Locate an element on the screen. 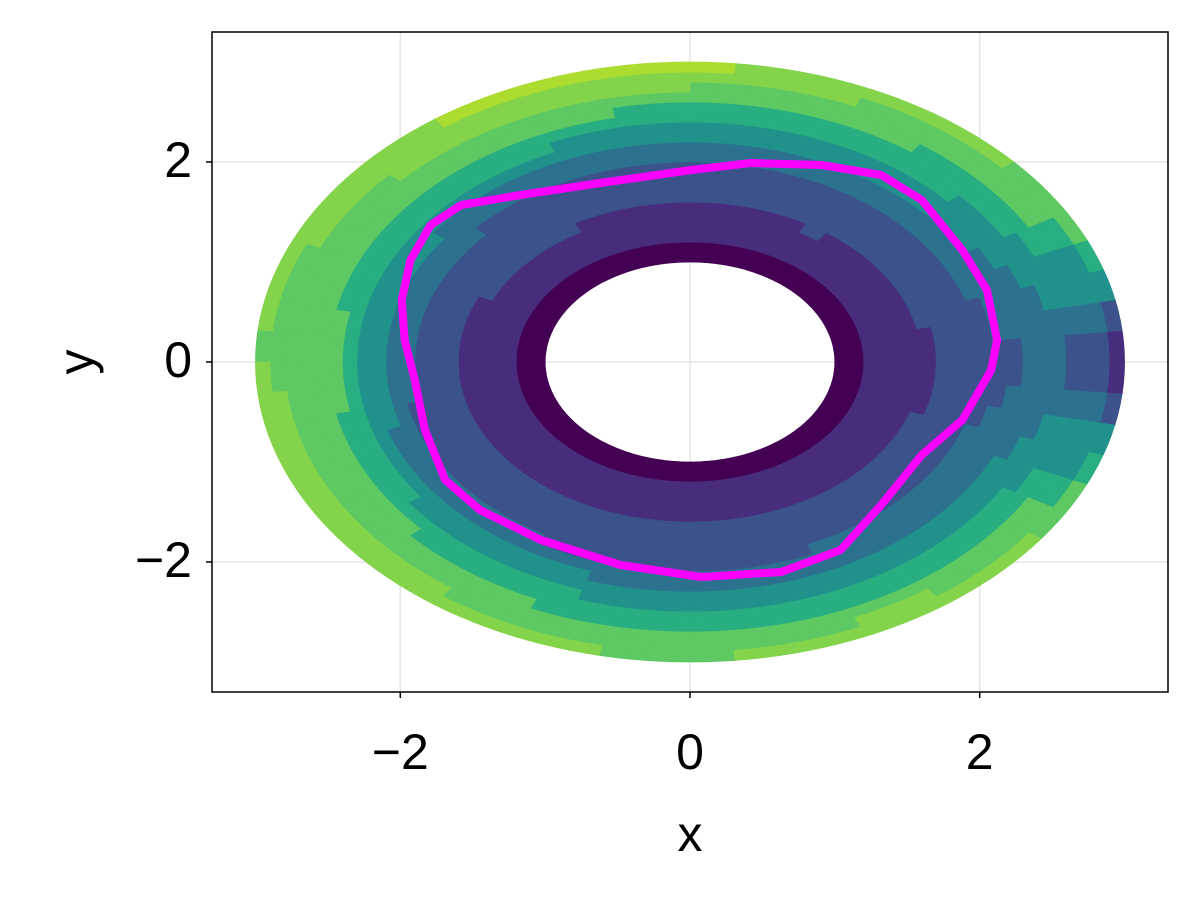 Image resolution: width=1200 pixels, height=900 pixels. y-tick-label: −2 is located at coordinates (163, 560).